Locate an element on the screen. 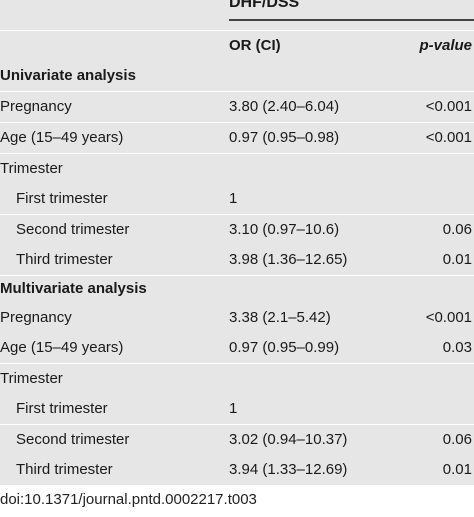 This screenshot has height=517, width=474. row-or: 3.98 (1.36–12.65) is located at coordinates (288, 259).